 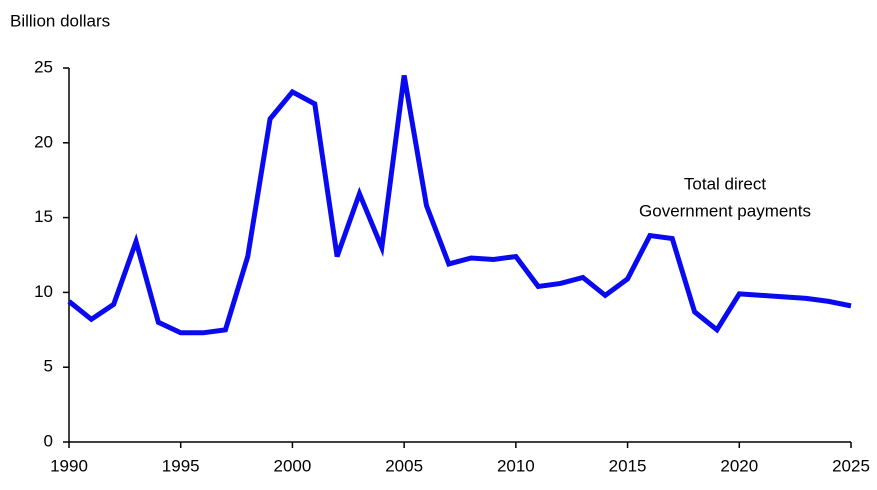 What do you see at coordinates (48, 440) in the screenshot?
I see `y-tick-label: 0` at bounding box center [48, 440].